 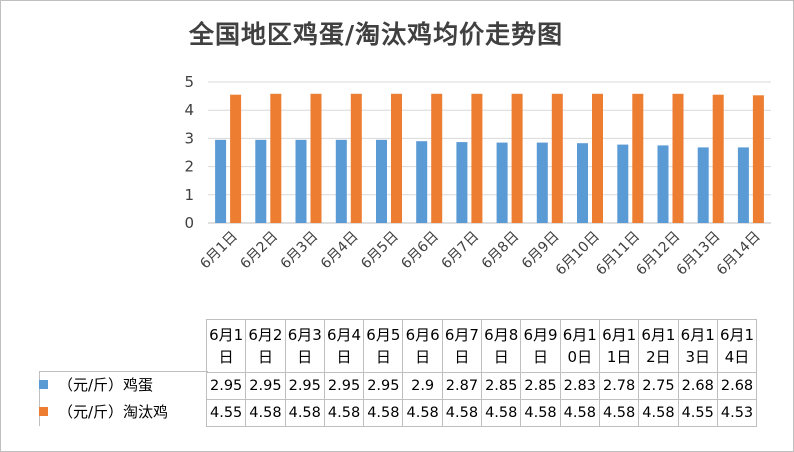 What do you see at coordinates (658, 346) in the screenshot?
I see `table-header-cell: 6月12日` at bounding box center [658, 346].